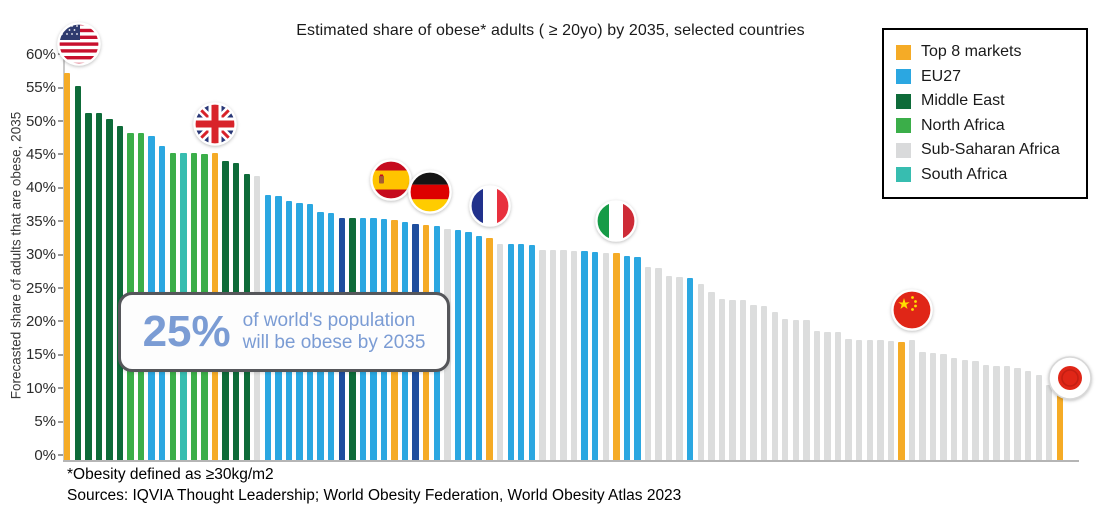 This screenshot has width=1101, height=516. What do you see at coordinates (40, 221) in the screenshot?
I see `y-tick-label: 35%` at bounding box center [40, 221].